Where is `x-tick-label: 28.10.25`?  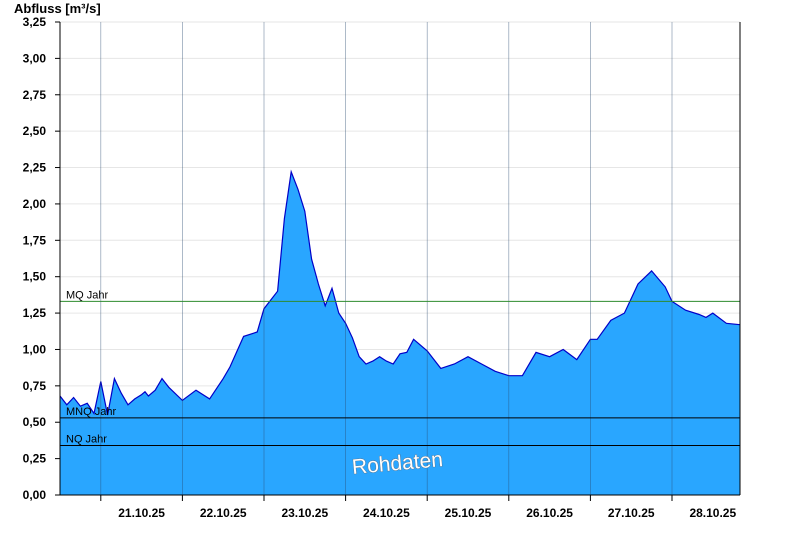
x-tick-label: 28.10.25 is located at coordinates (712, 513).